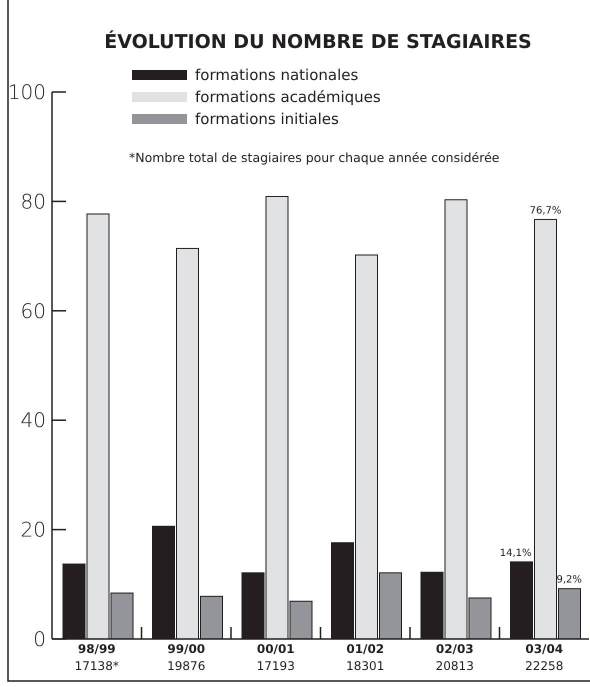 The width and height of the screenshot is (590, 687). I want to click on data-label: 14,1%, so click(516, 553).